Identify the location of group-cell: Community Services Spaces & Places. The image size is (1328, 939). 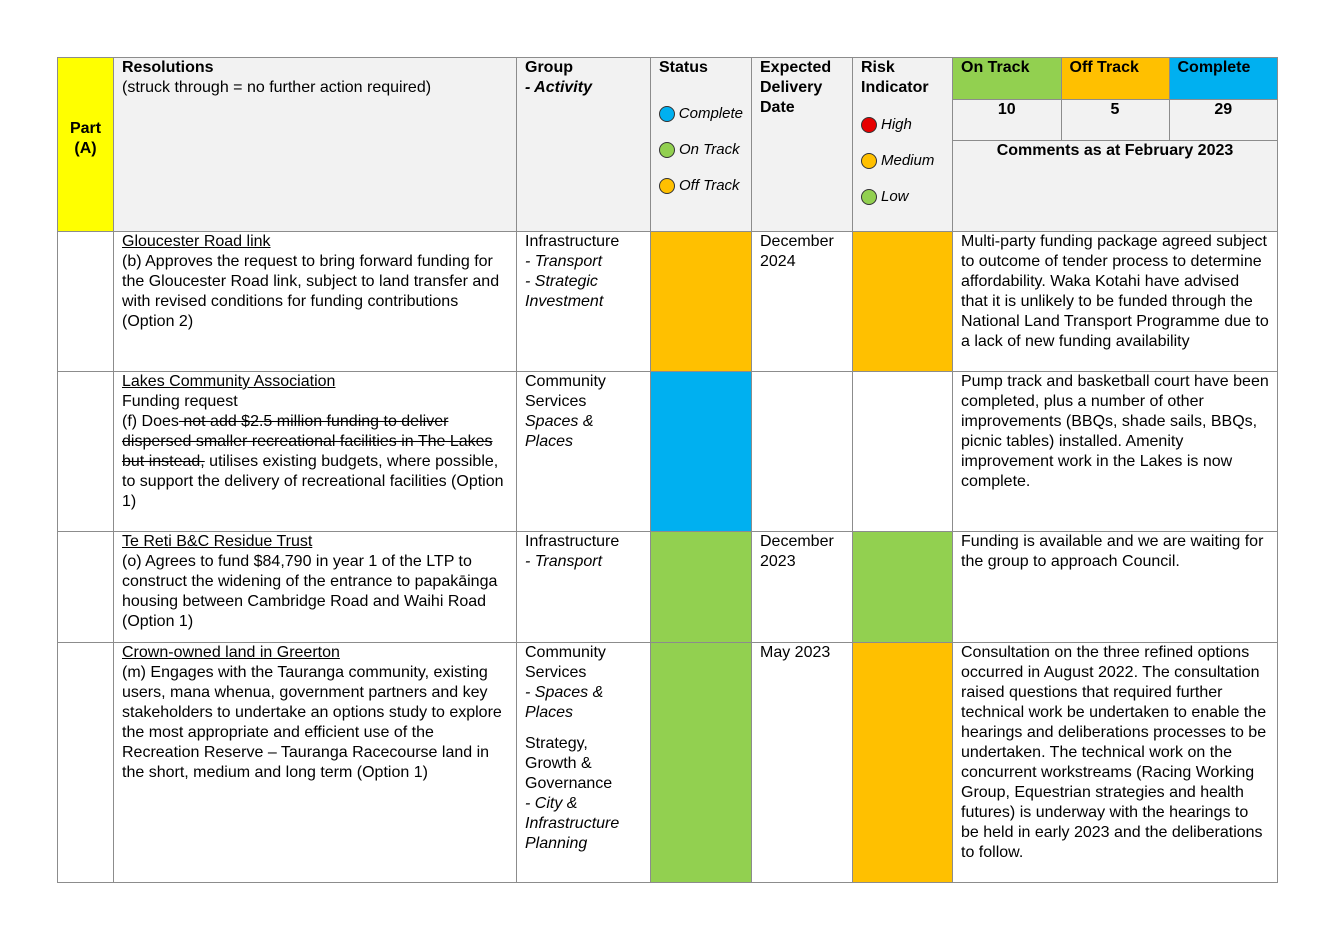
(583, 451).